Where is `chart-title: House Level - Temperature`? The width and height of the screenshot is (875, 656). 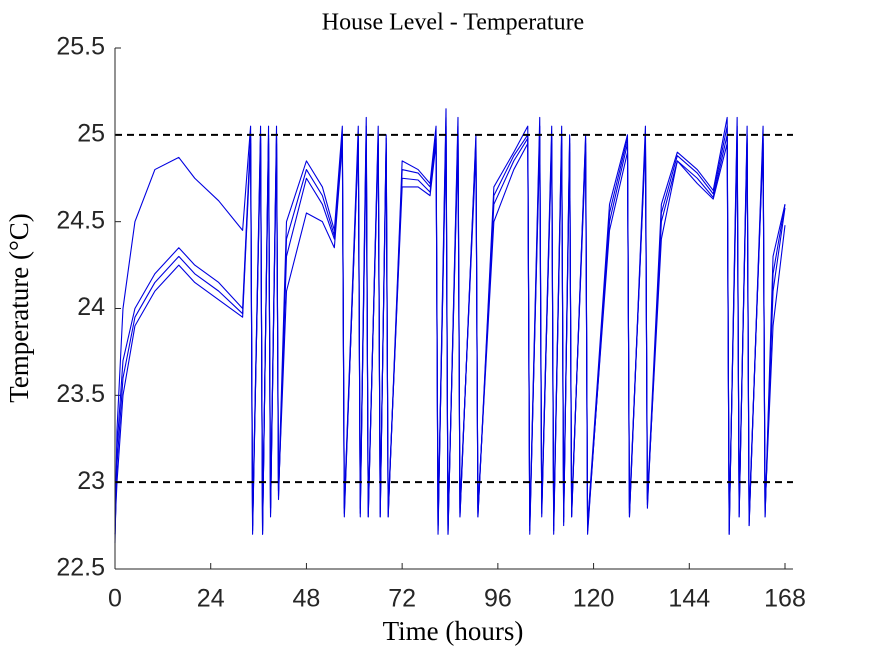 chart-title: House Level - Temperature is located at coordinates (453, 23).